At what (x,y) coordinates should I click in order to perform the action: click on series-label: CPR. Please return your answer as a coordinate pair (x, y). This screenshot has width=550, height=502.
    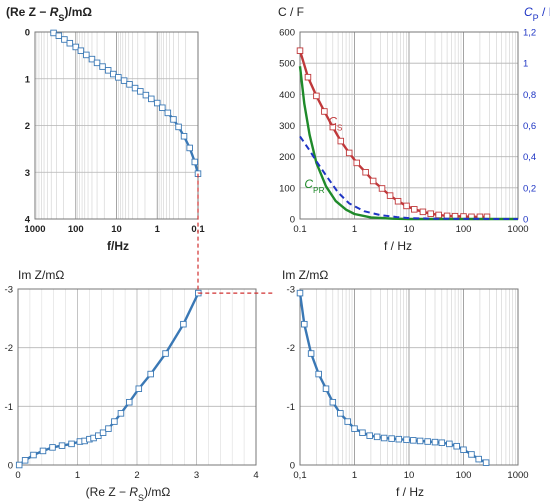
    Looking at the image, I should click on (314, 186).